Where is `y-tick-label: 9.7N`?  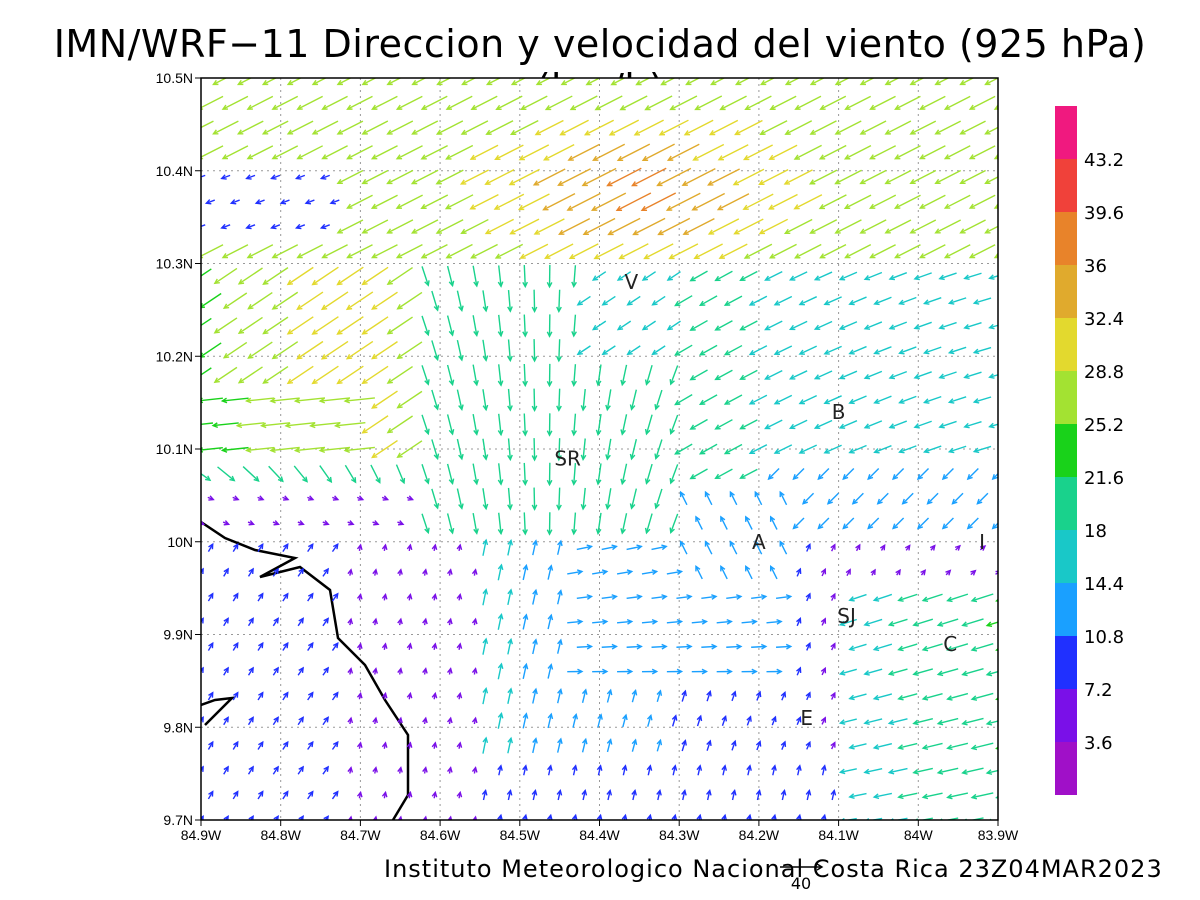 y-tick-label: 9.7N is located at coordinates (178, 820).